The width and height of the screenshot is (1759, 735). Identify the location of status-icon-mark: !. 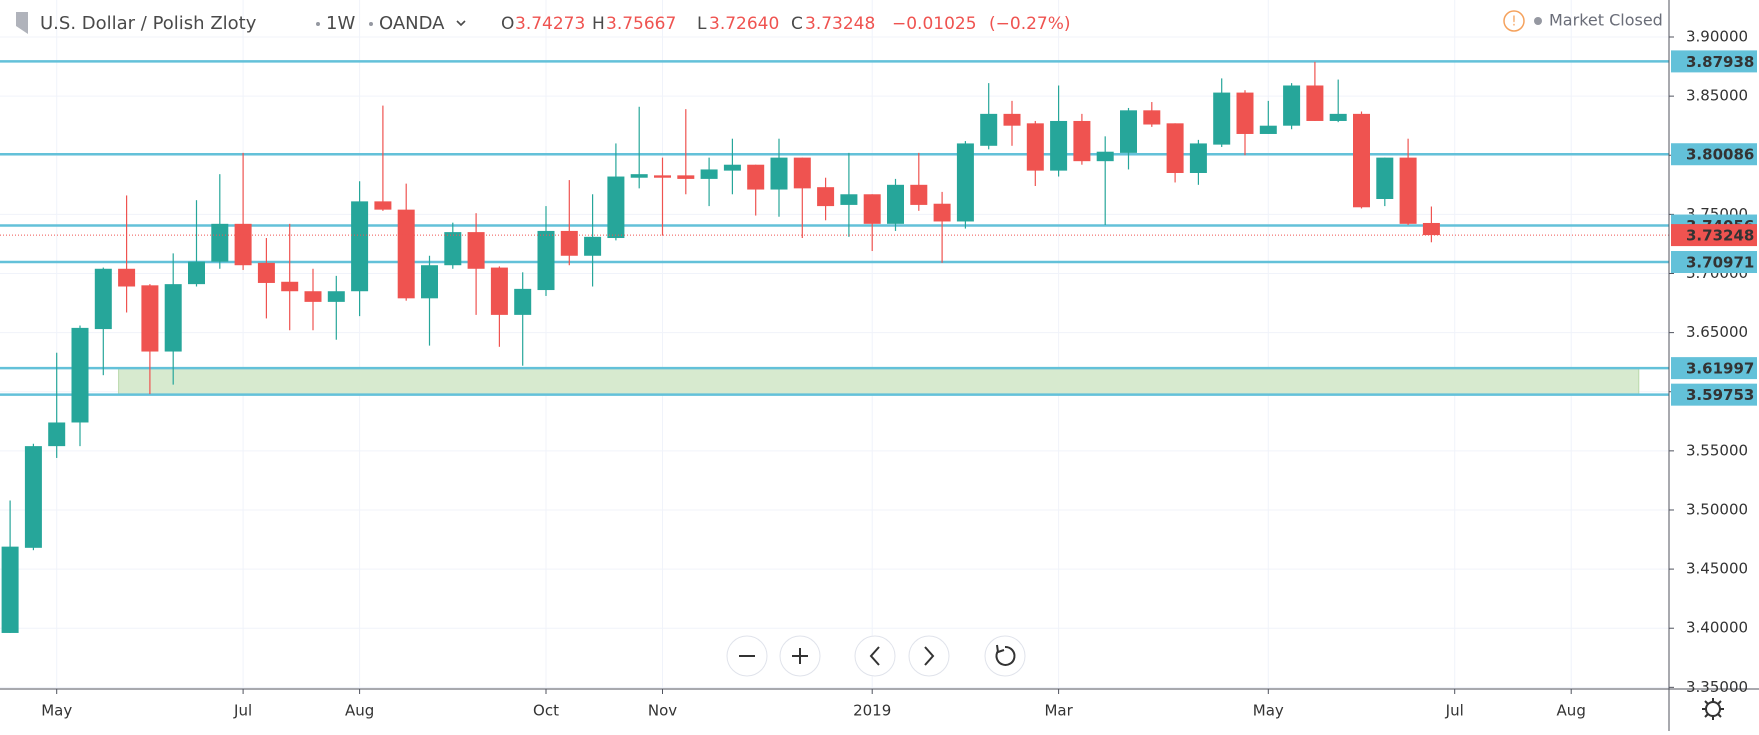
(1513, 22).